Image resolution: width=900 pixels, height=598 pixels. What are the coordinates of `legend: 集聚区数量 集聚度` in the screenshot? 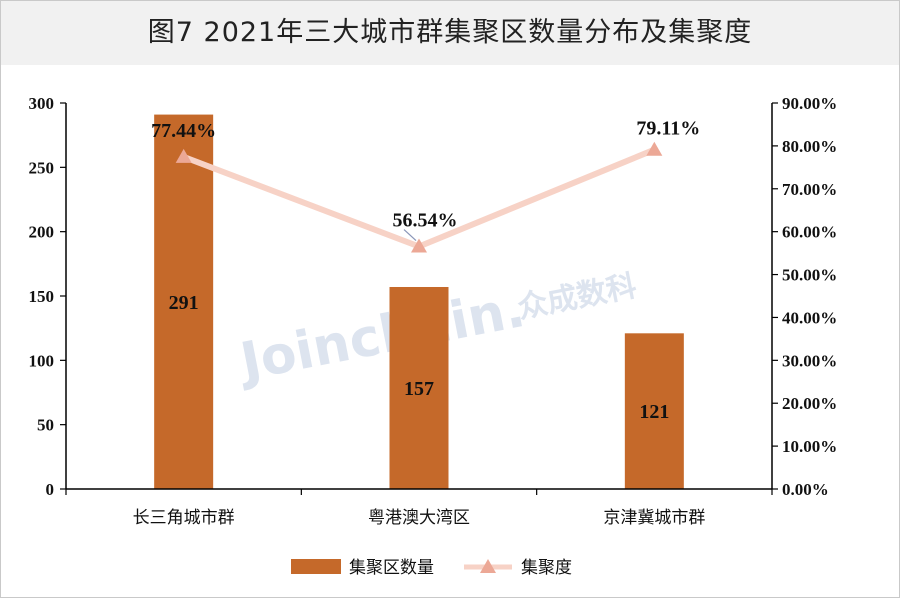 It's located at (431, 568).